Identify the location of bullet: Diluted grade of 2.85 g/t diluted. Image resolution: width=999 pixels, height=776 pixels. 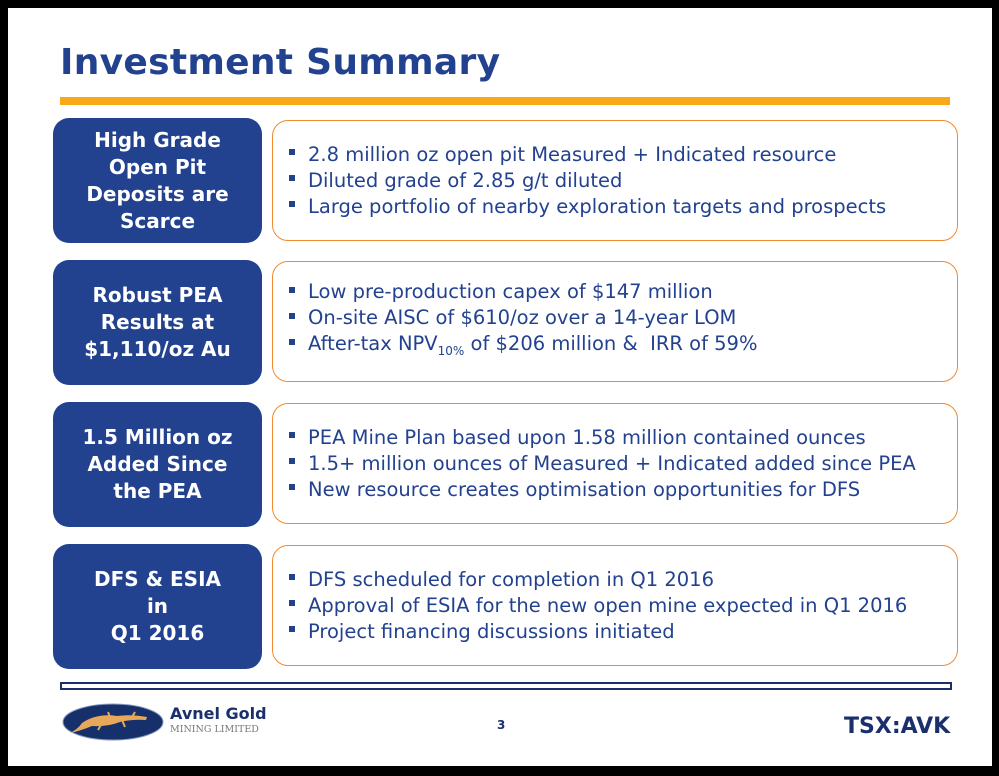
(623, 181).